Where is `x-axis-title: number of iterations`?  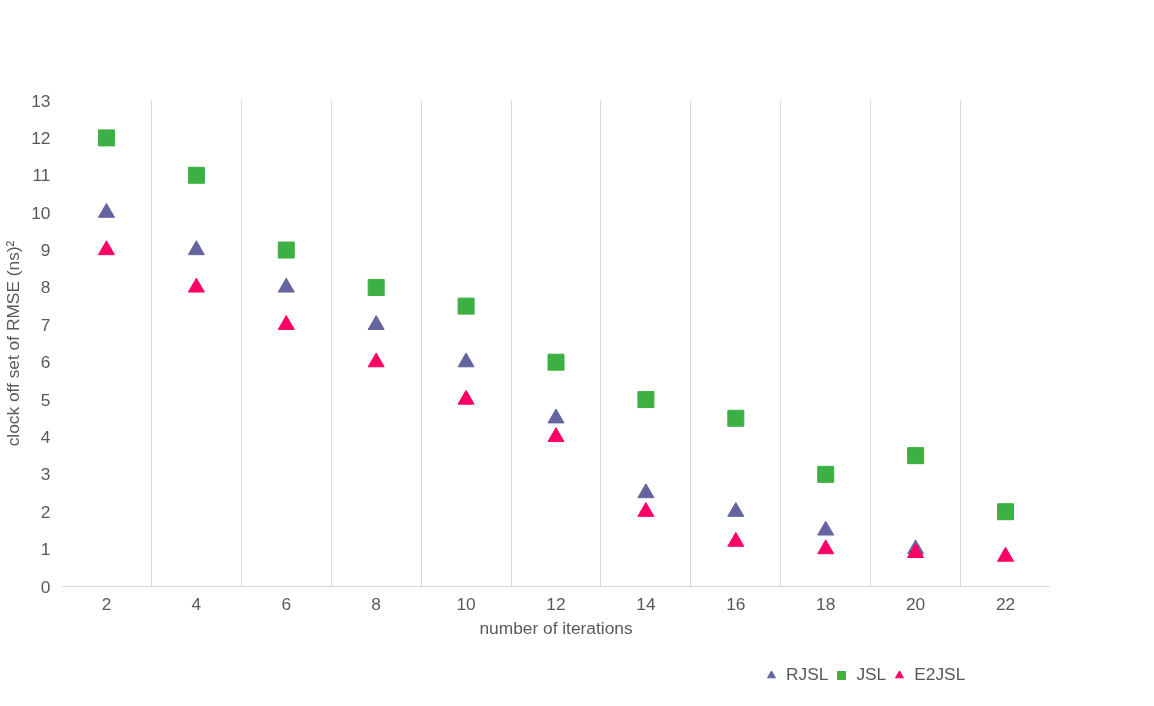 x-axis-title: number of iterations is located at coordinates (556, 627).